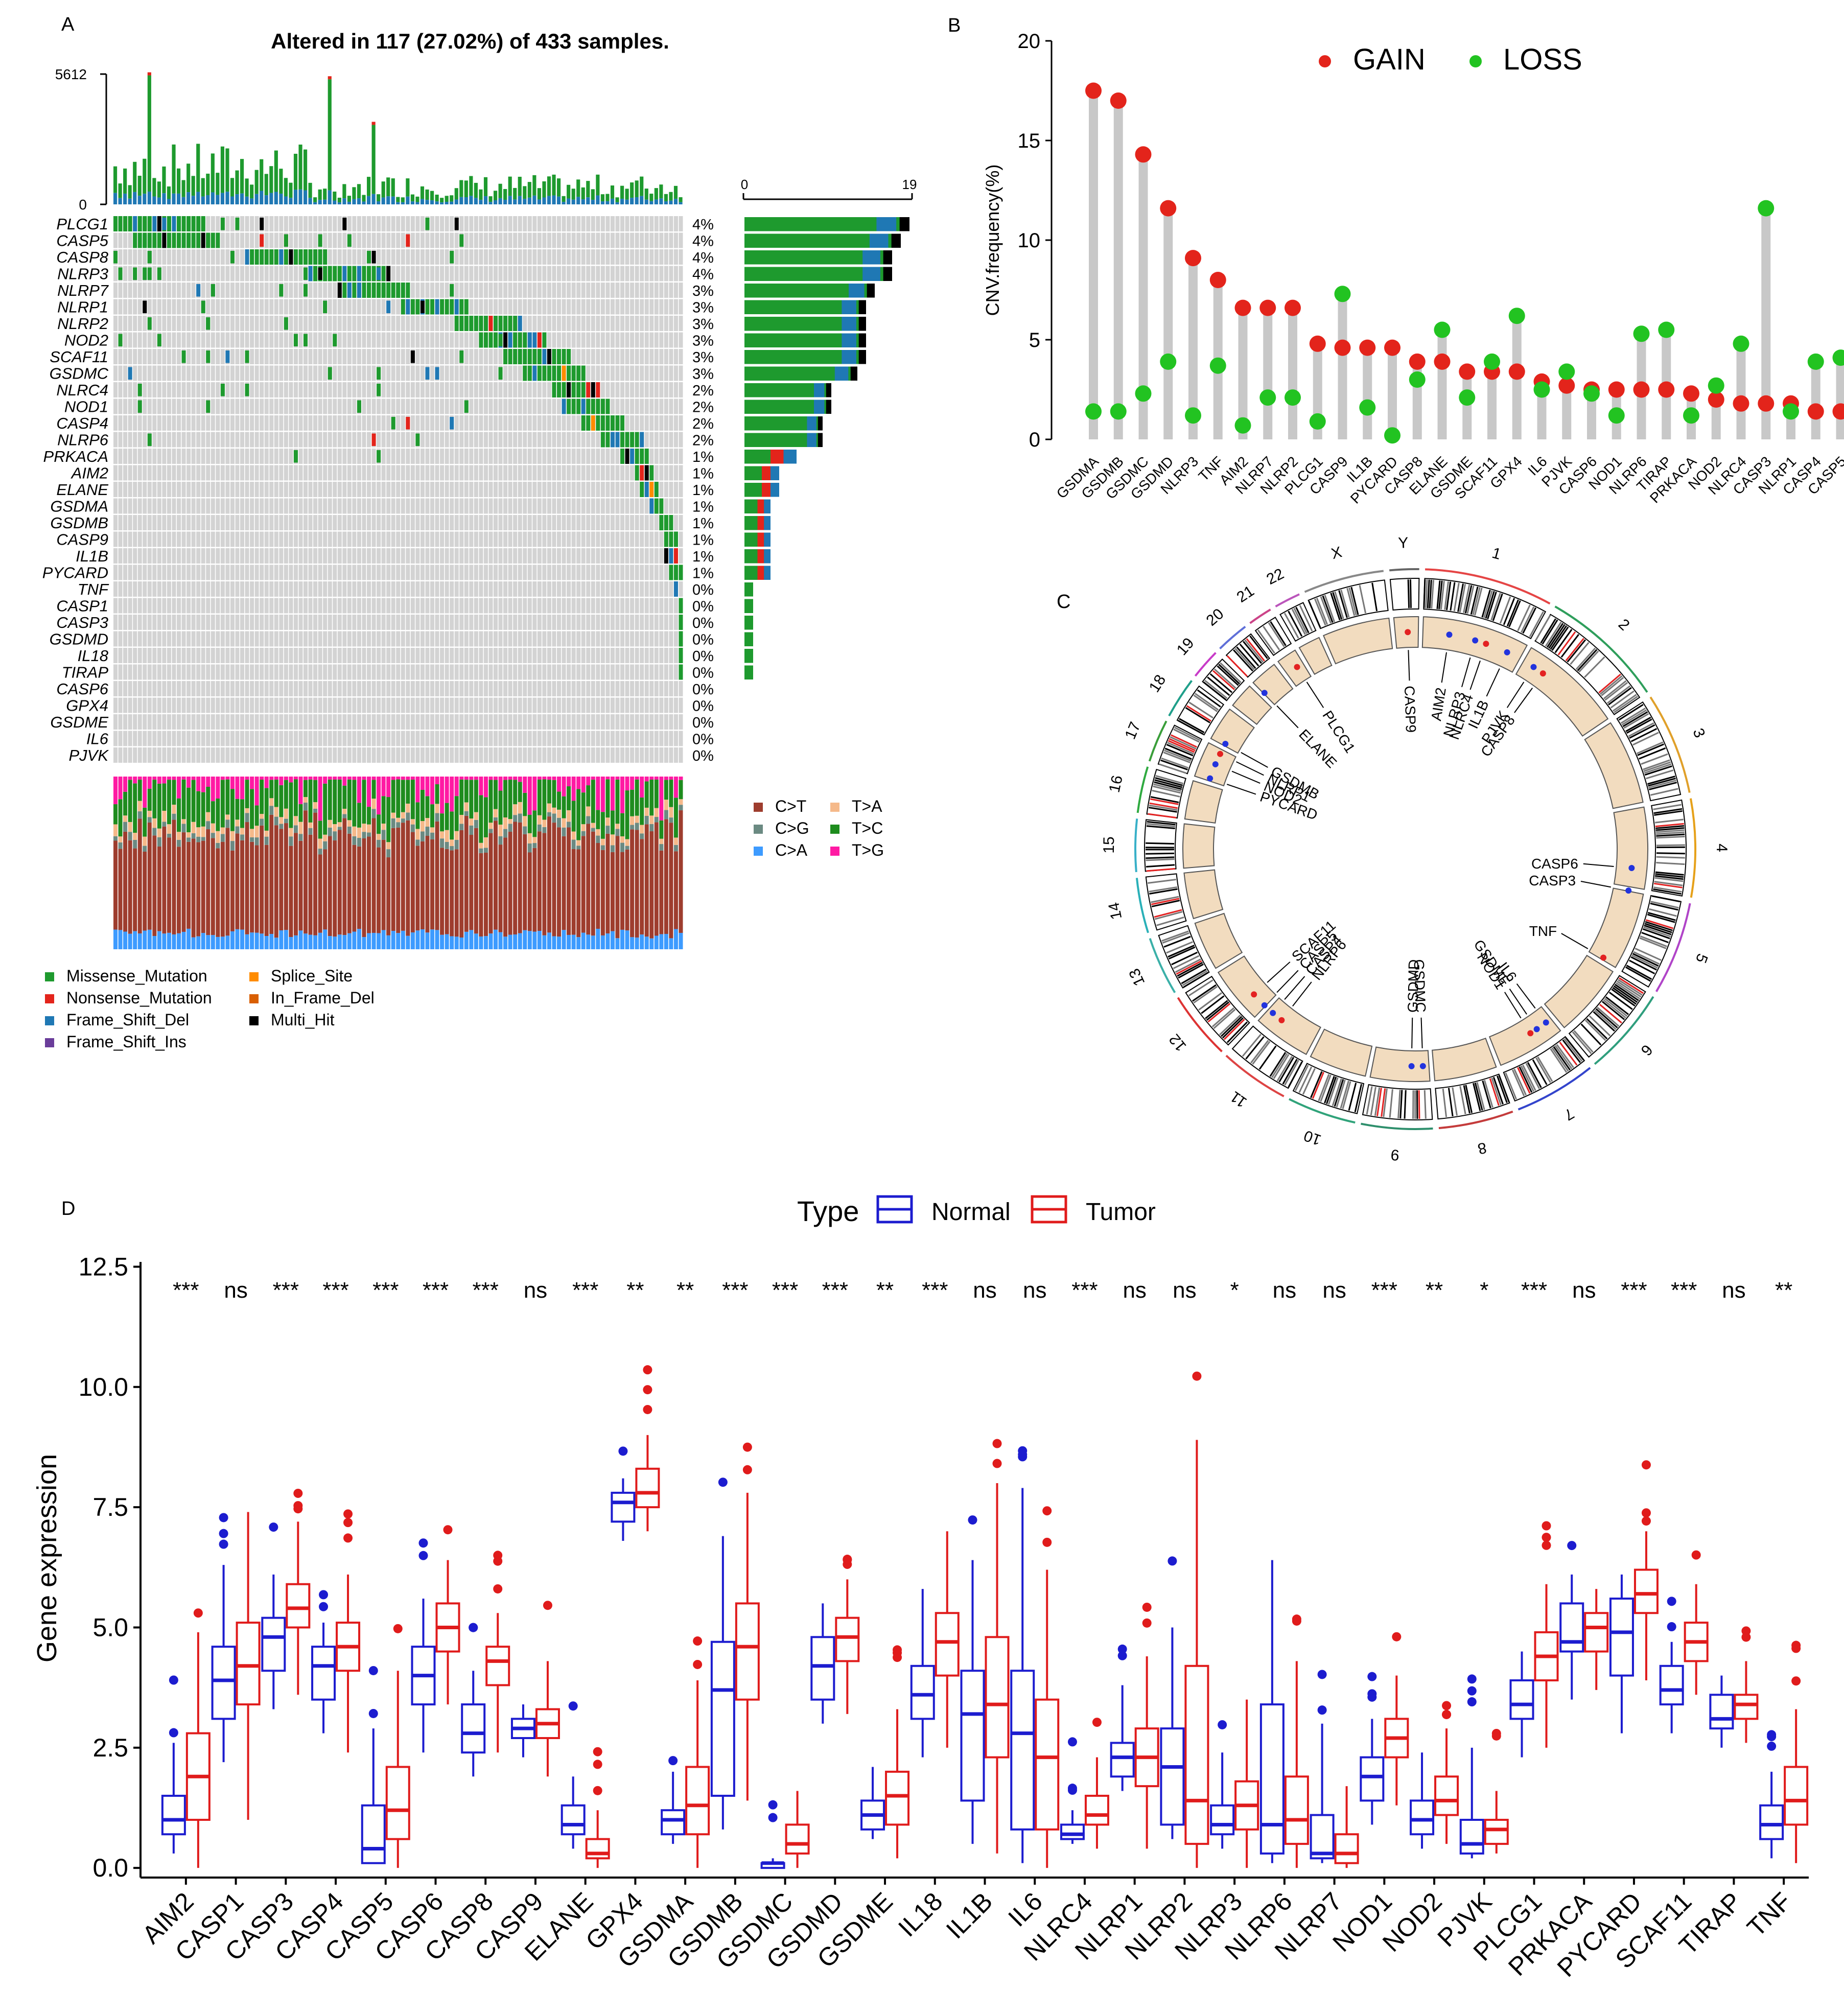  What do you see at coordinates (266, 942) in the screenshot?
I see `titv-ca` at bounding box center [266, 942].